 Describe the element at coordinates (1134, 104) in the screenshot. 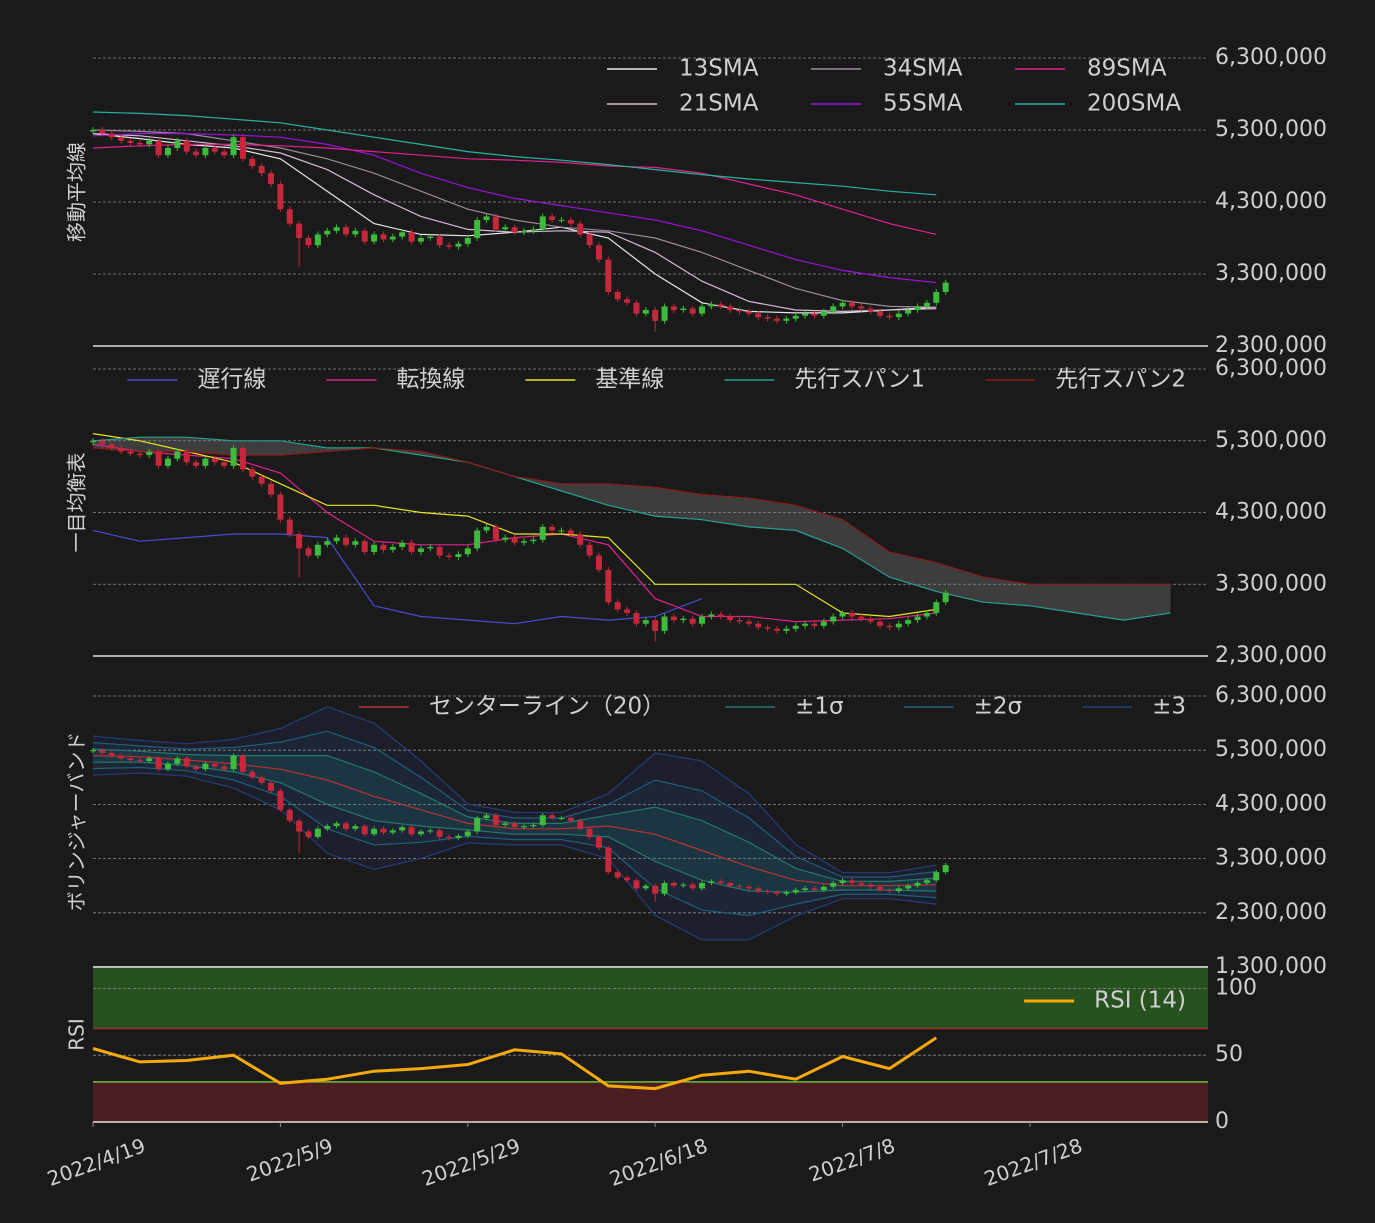

I see `legend-label: 200SMA` at that location.